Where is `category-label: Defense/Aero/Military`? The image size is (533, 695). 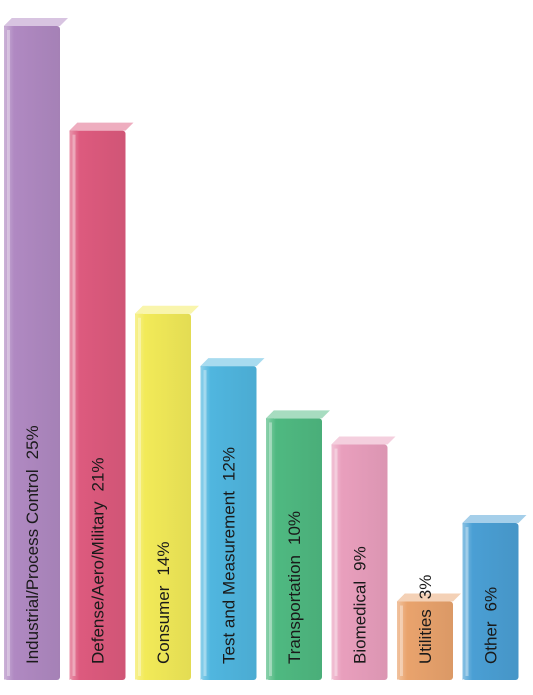 category-label: Defense/Aero/Military is located at coordinates (98, 582).